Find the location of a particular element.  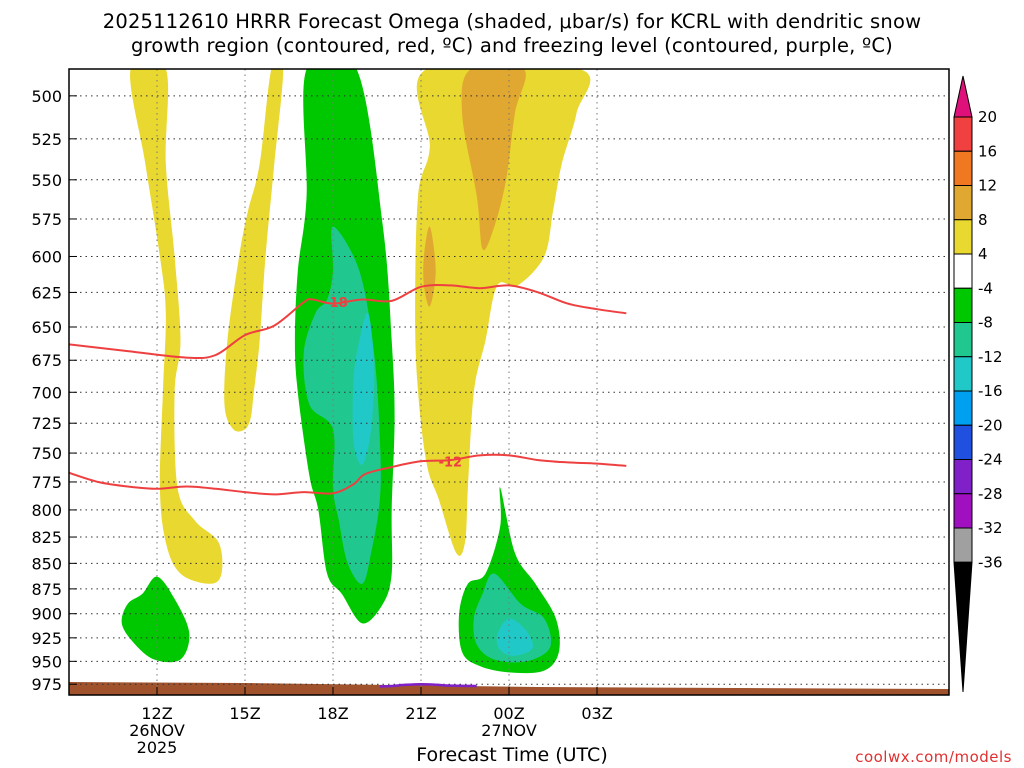

isotherm-minus18-line is located at coordinates (348, 322).